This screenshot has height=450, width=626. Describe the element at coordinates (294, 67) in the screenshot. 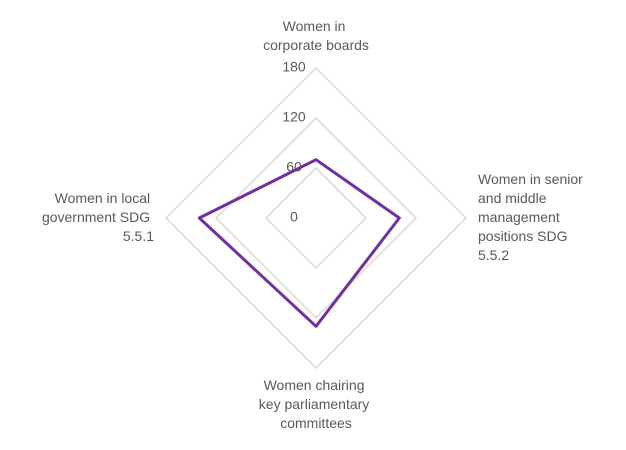

I see `r-tick-label: 180` at that location.